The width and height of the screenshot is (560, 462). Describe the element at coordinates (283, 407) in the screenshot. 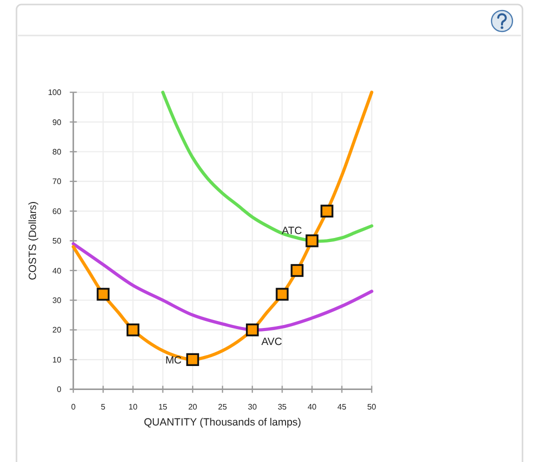

I see `x-tick-label: 35` at that location.